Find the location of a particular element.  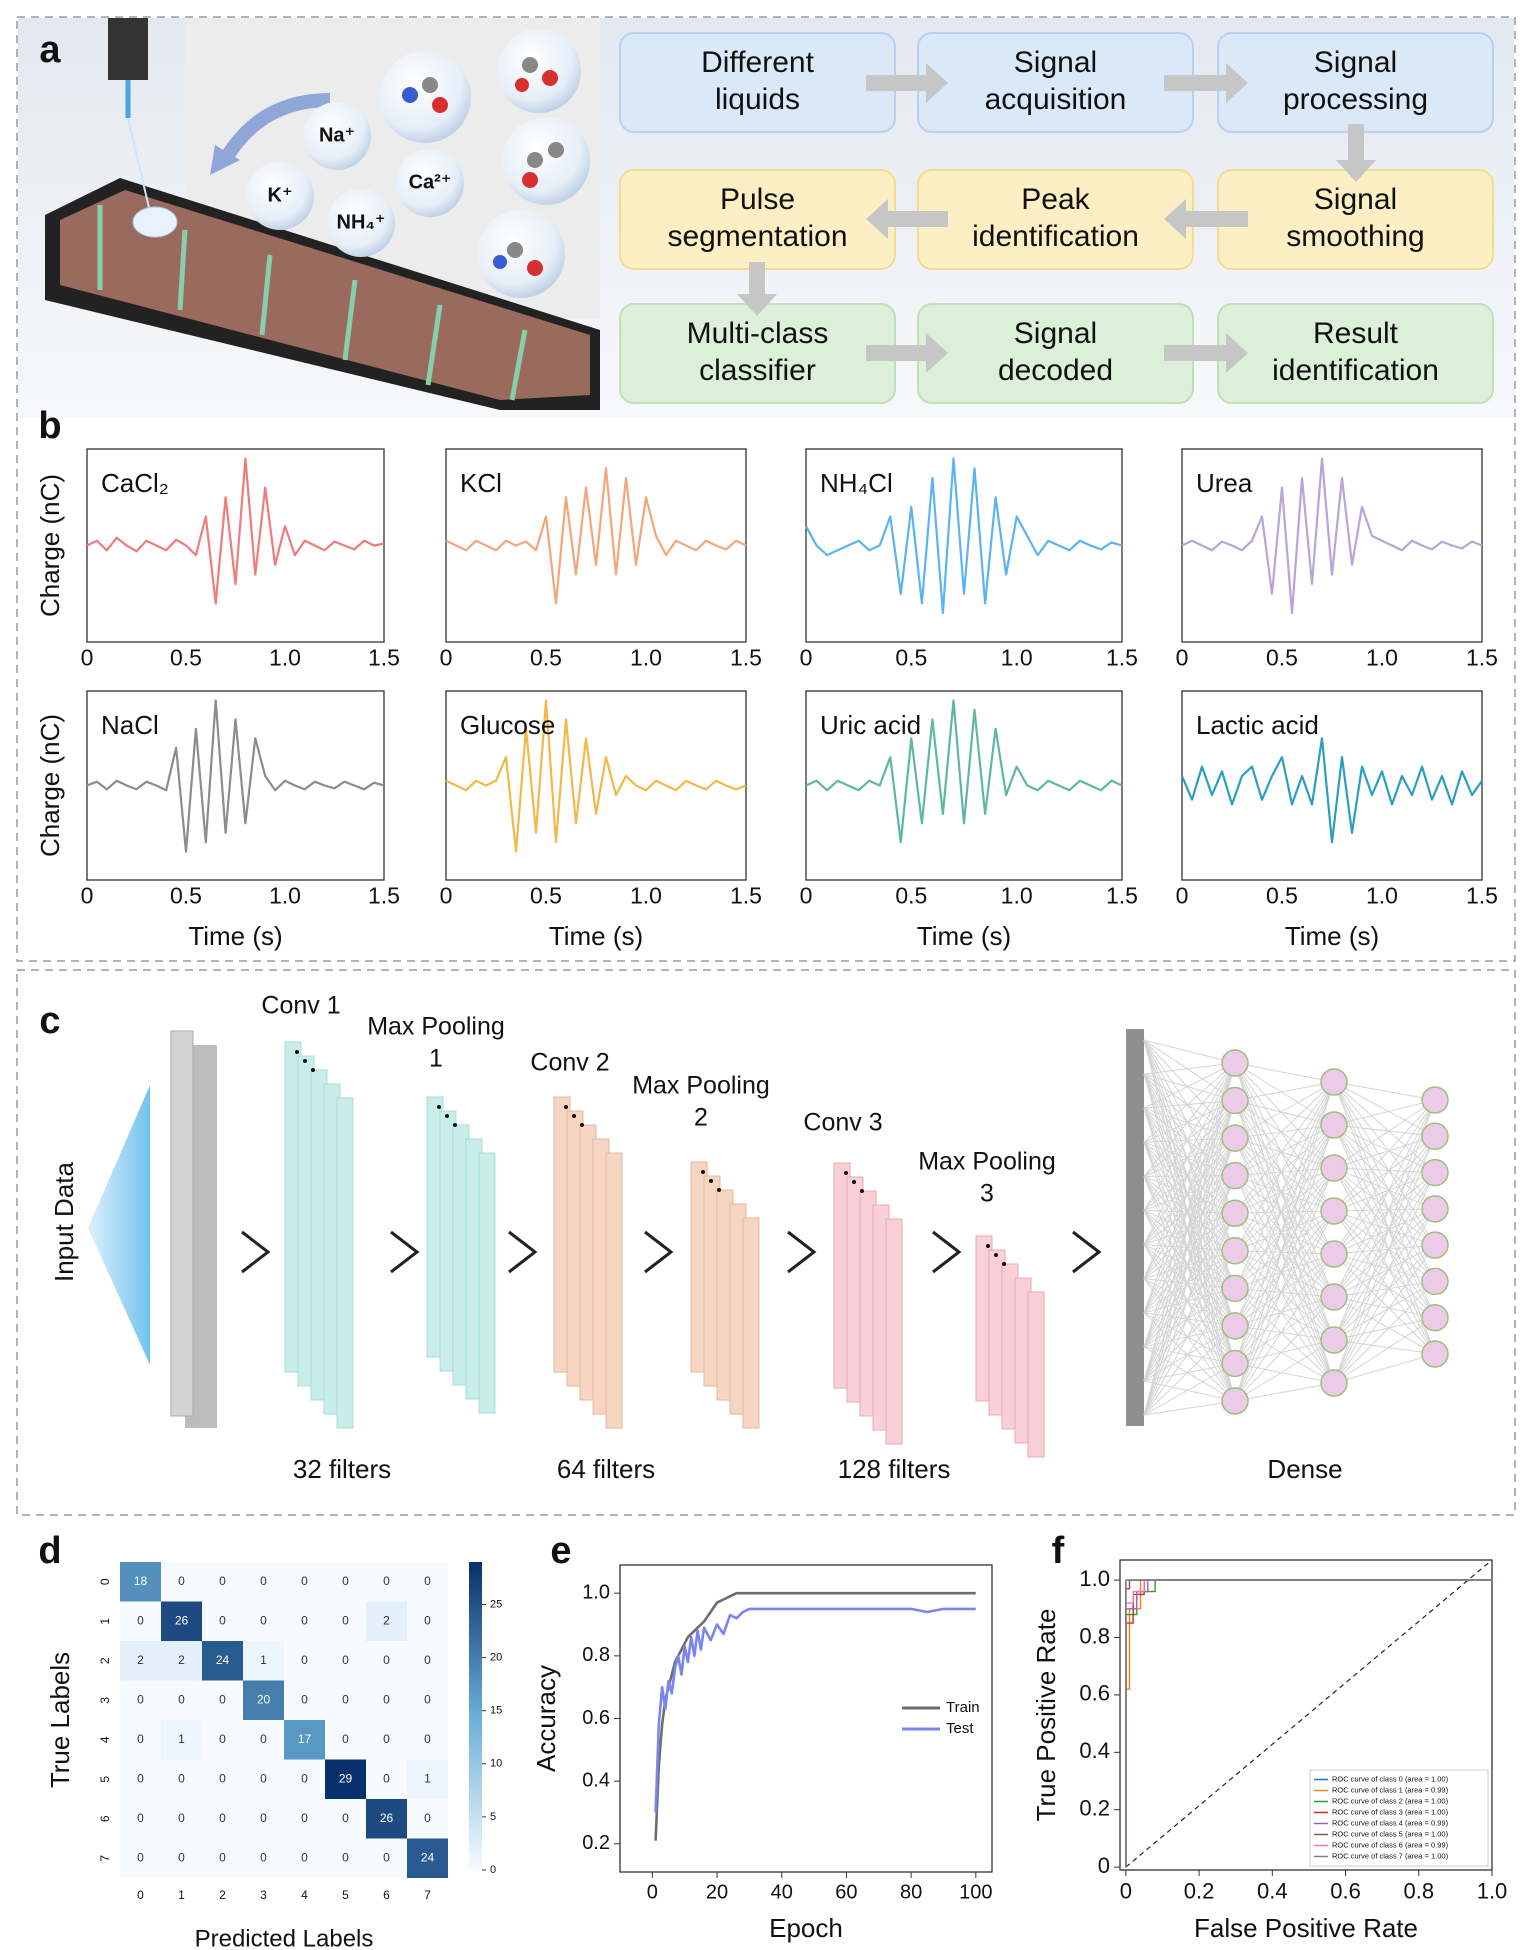

x-tick-label: 0.4 is located at coordinates (1272, 1890).